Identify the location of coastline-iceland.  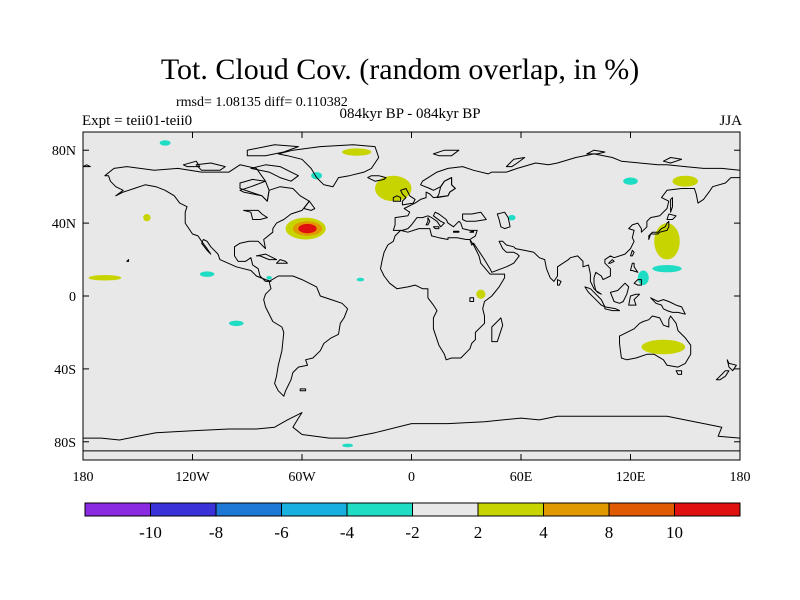
(377, 178).